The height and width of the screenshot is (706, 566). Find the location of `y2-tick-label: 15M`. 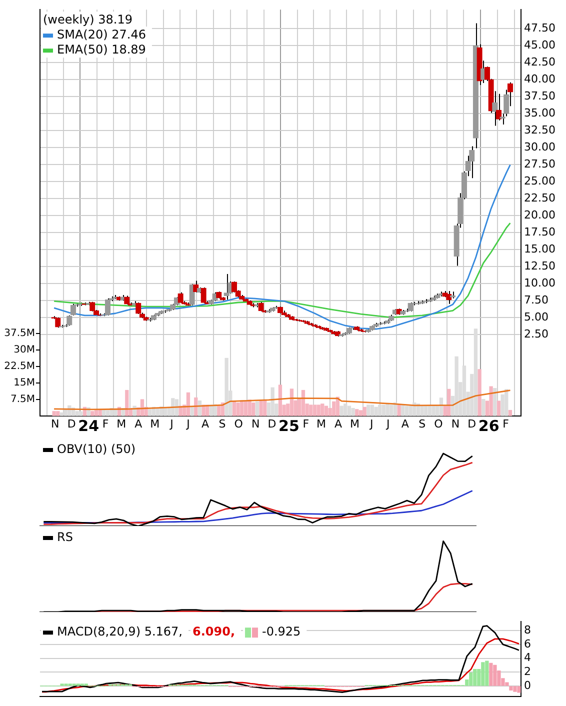

y2-tick-label: 15M is located at coordinates (24, 383).